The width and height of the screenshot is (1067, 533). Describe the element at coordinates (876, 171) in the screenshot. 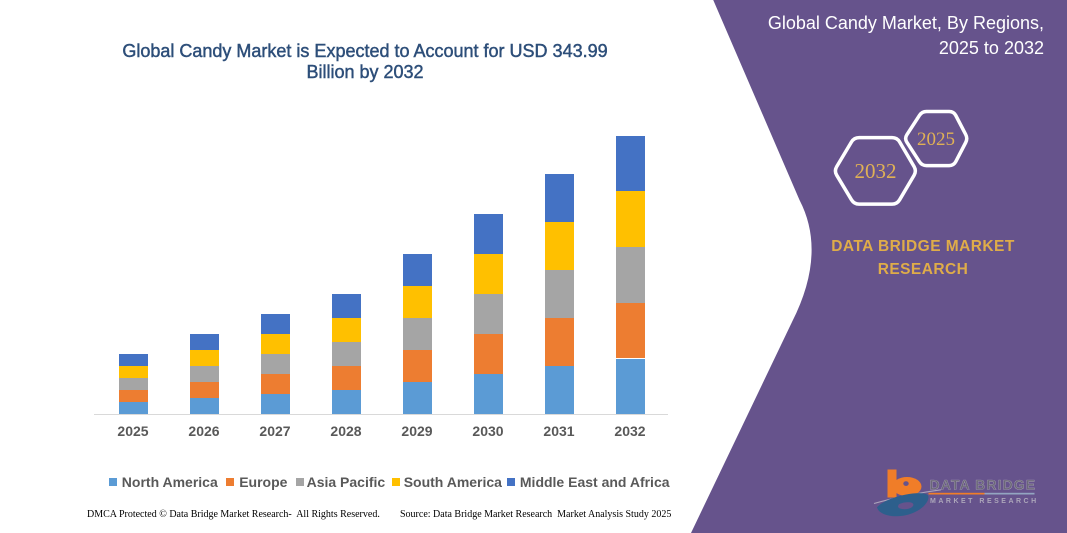

I see `svg-text: 2032` at that location.